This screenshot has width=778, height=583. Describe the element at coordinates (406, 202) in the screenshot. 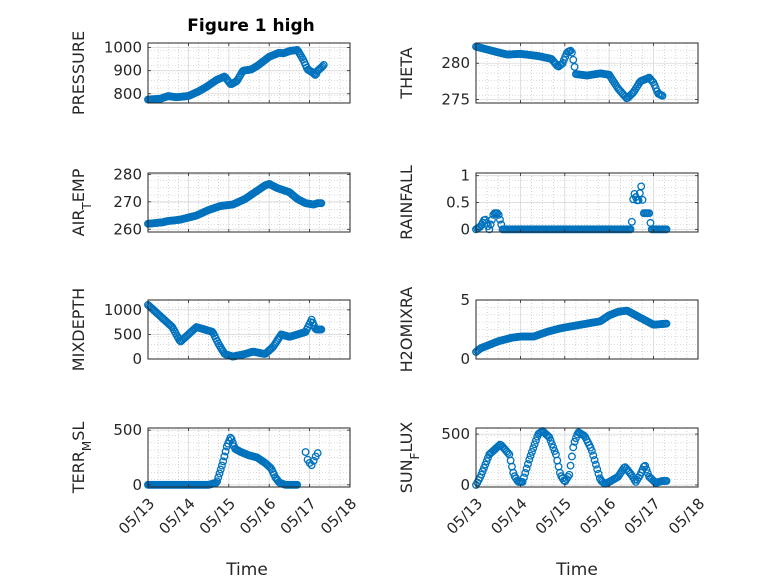

I see `y-axis-label: RAINFALL` at that location.